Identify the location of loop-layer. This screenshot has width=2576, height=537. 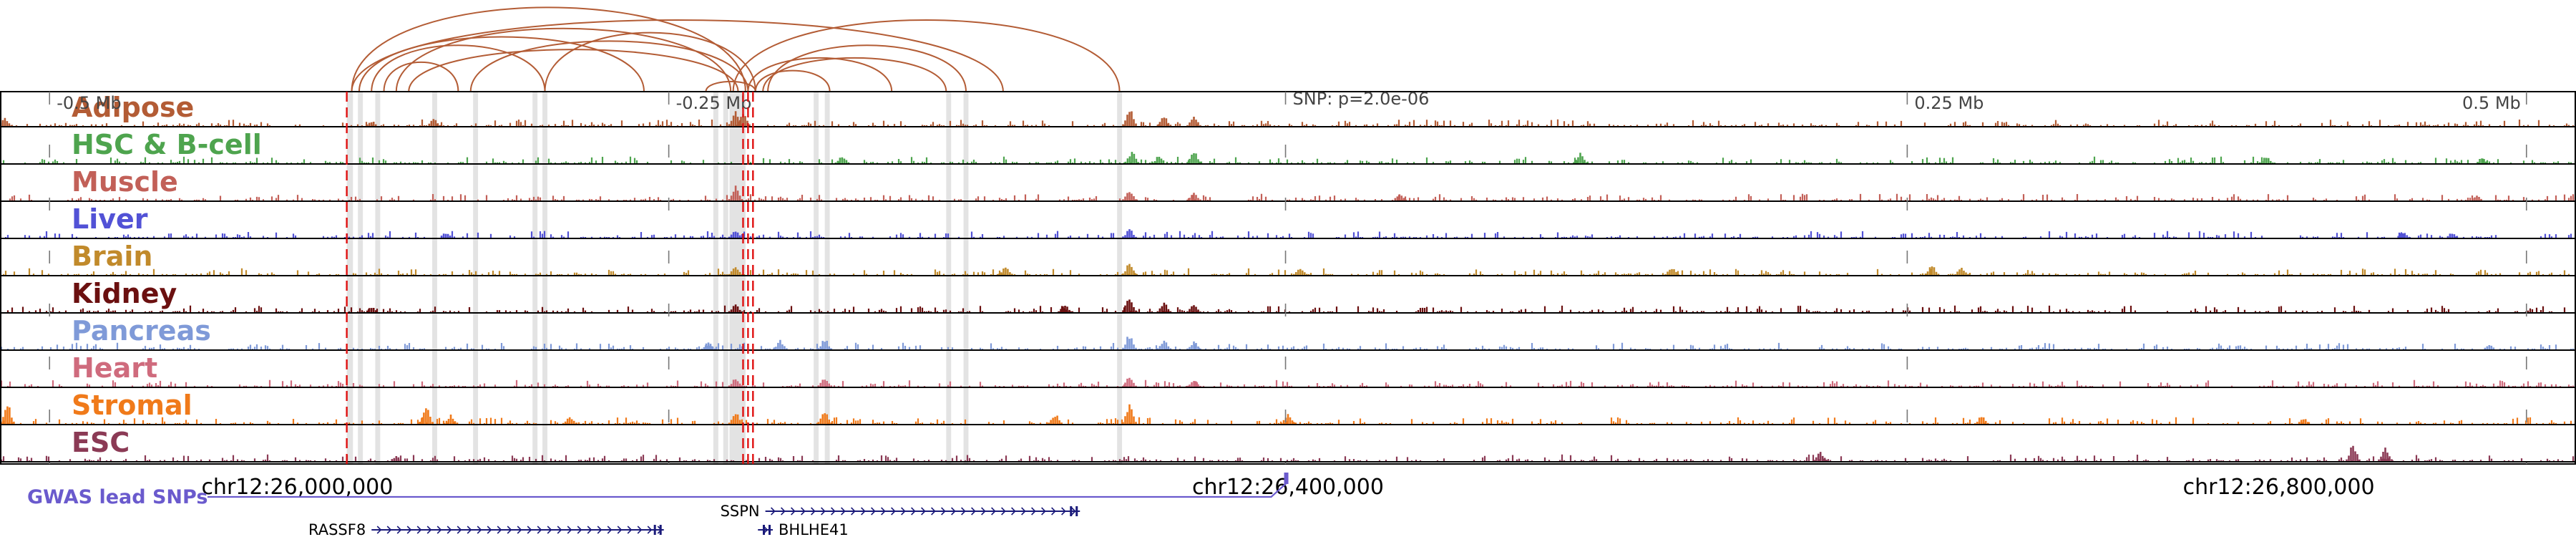
(736, 49).